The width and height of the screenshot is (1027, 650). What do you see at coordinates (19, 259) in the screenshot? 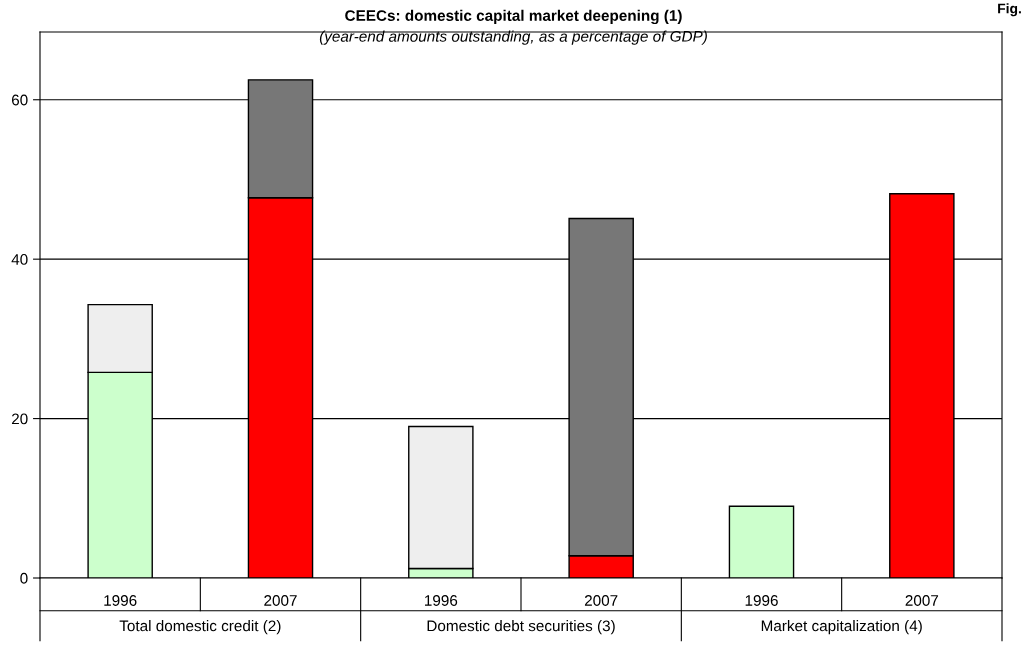
I see `y-tick-label: 40` at bounding box center [19, 259].